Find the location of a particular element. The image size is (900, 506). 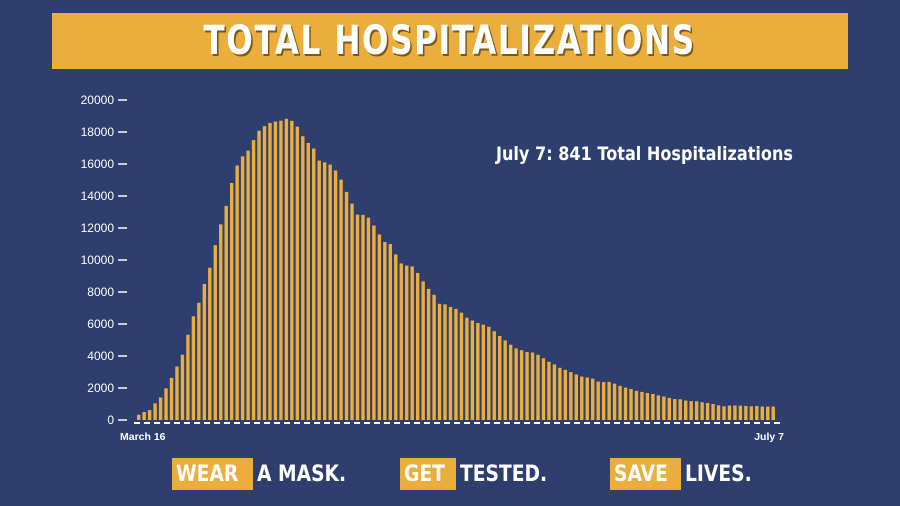

slogan-highlight-text: WEAR is located at coordinates (207, 474).